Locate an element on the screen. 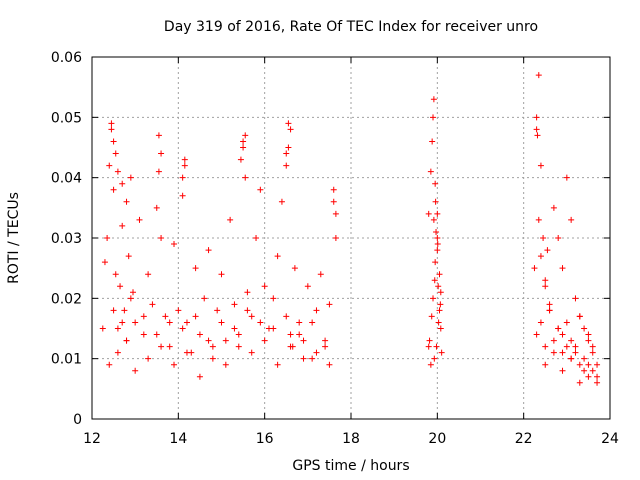  x-tick-label: 14 is located at coordinates (178, 439).